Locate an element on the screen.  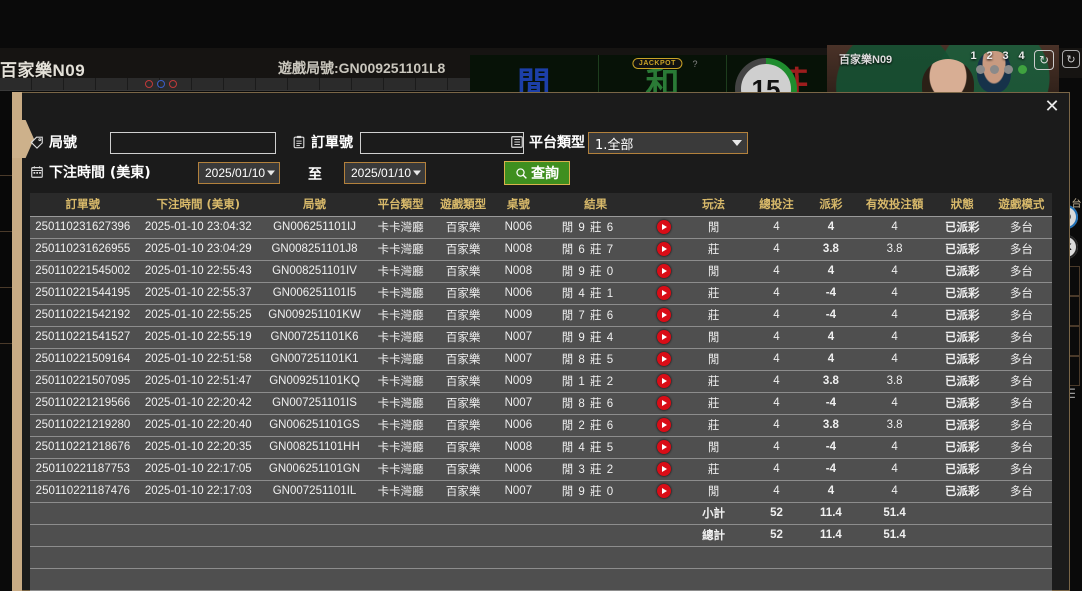
col-header-payout: 派彩 is located at coordinates (831, 205).